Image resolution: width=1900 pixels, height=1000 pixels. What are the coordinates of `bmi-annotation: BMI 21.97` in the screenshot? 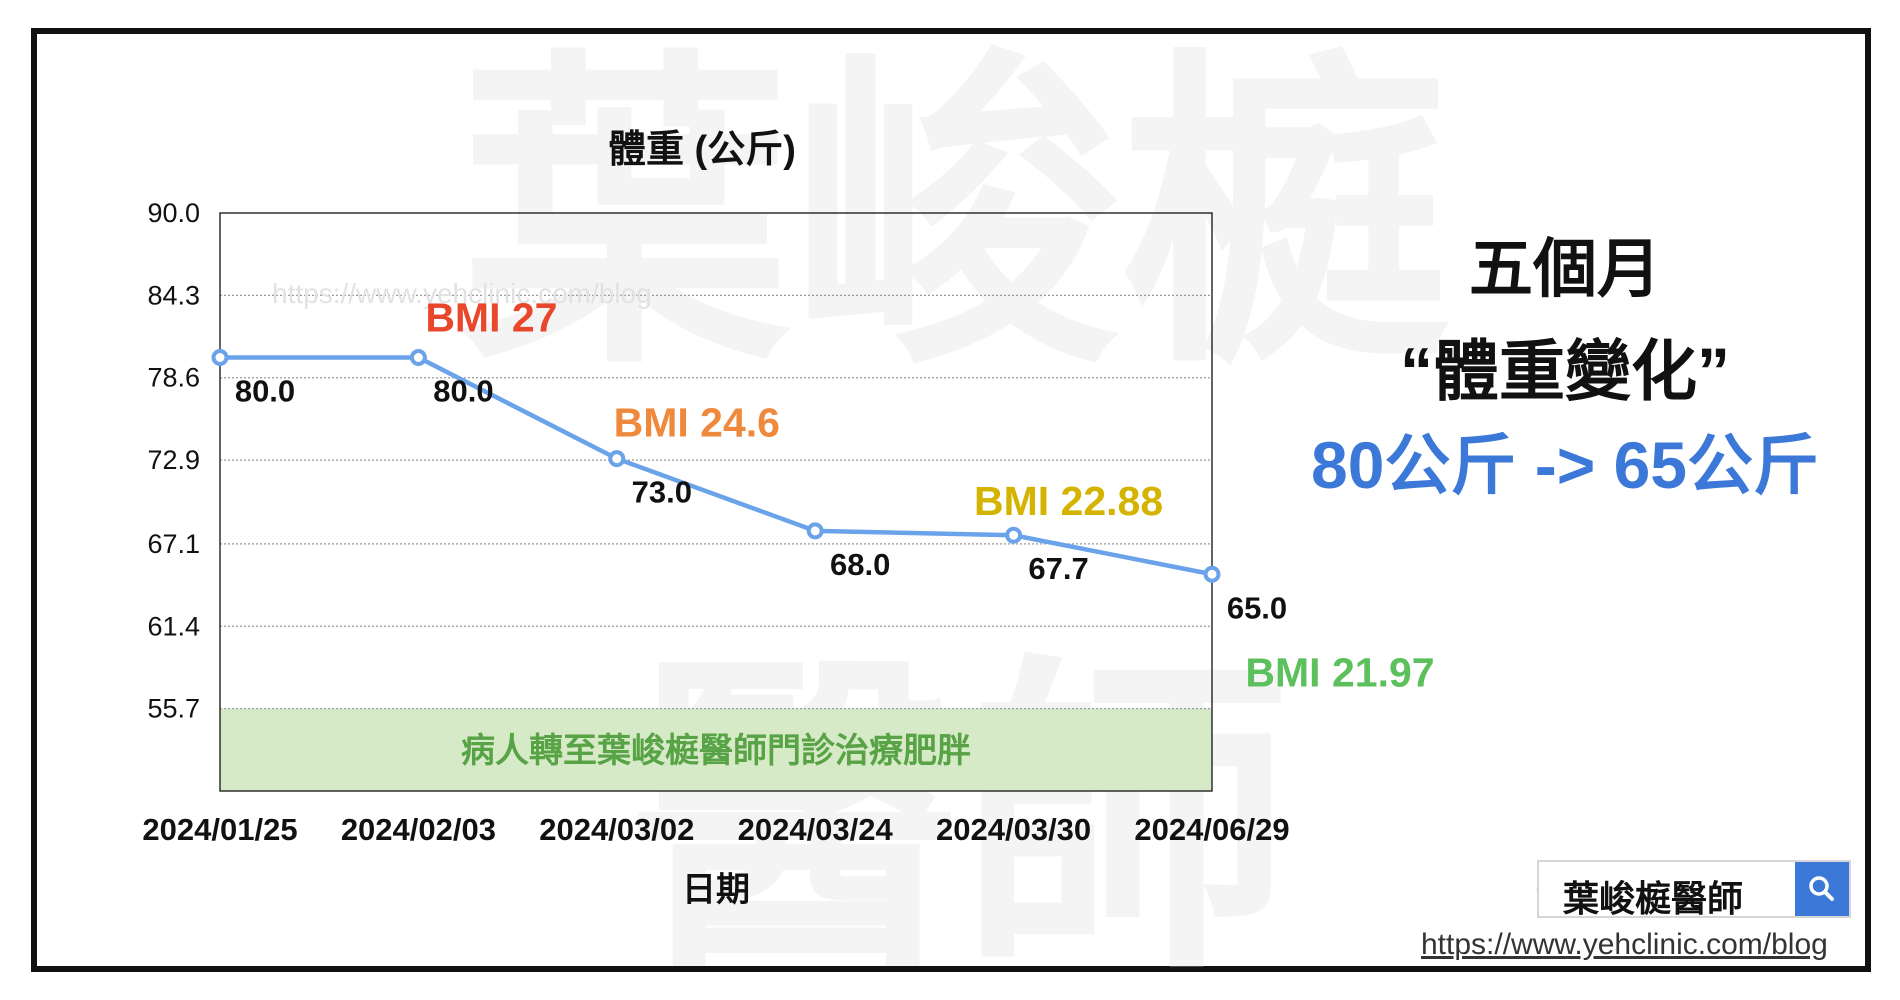 It's located at (1339, 672).